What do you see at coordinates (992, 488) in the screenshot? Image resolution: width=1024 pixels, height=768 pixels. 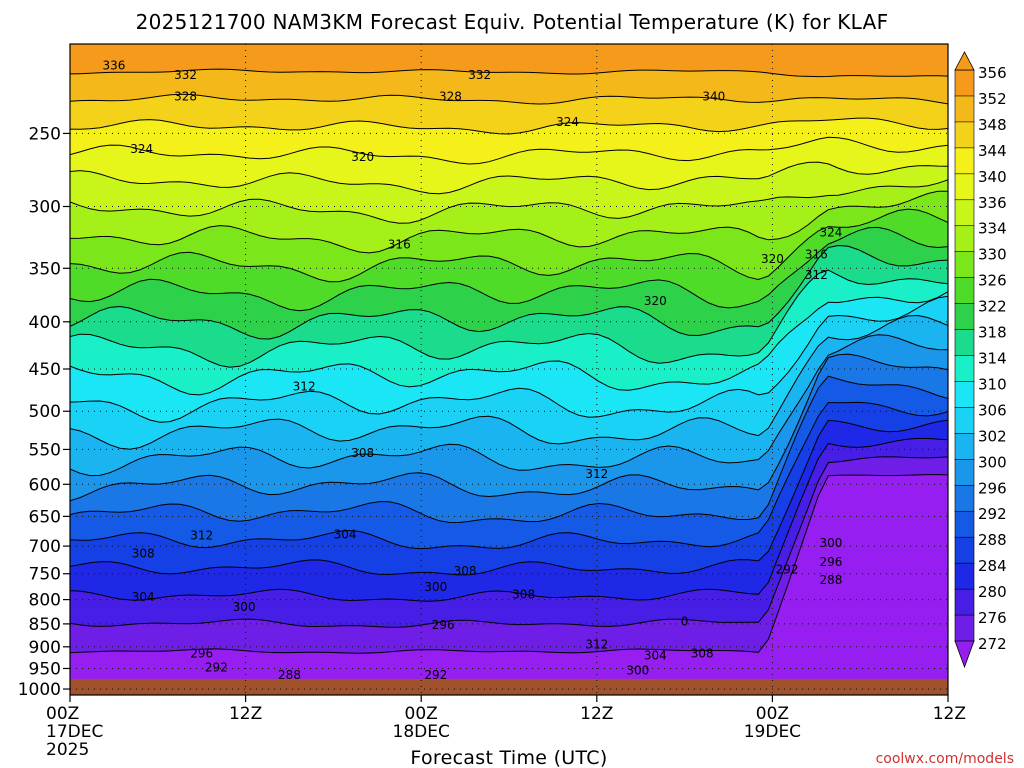 I see `colorbar-label: 296` at bounding box center [992, 488].